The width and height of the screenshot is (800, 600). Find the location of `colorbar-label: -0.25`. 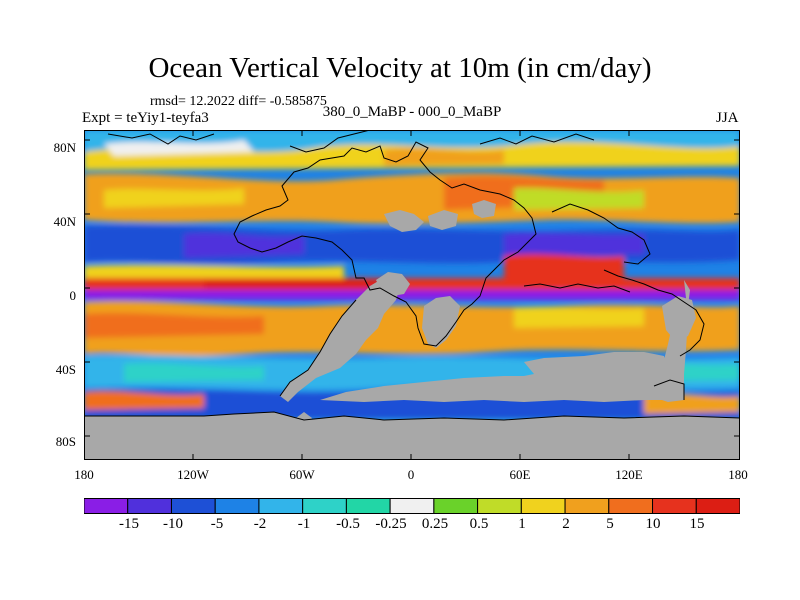

colorbar-label: -0.25 is located at coordinates (391, 524).